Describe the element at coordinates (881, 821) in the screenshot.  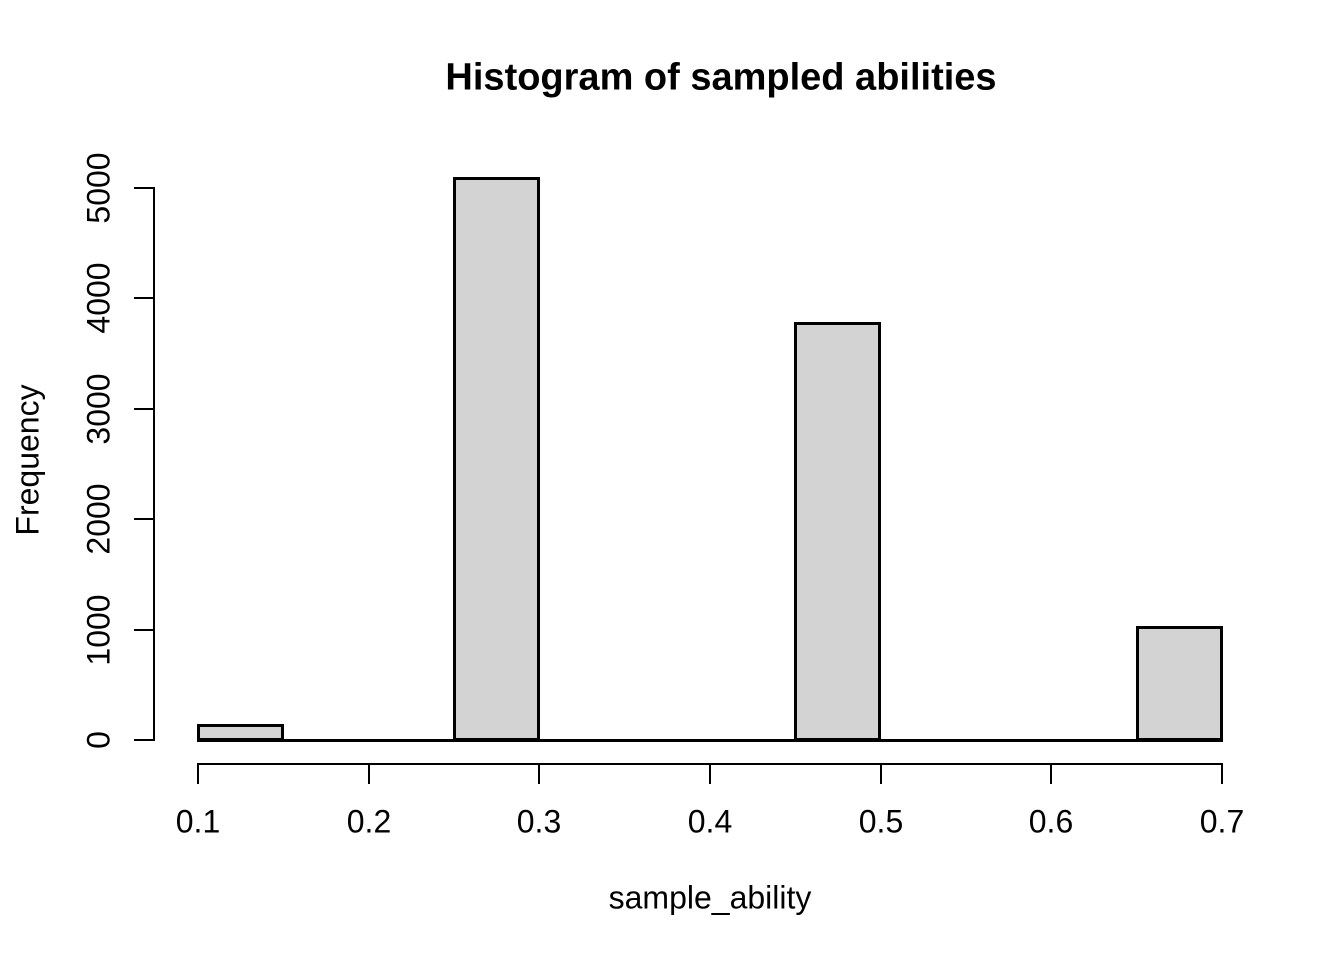
I see `x-tick-label: 0.5` at that location.